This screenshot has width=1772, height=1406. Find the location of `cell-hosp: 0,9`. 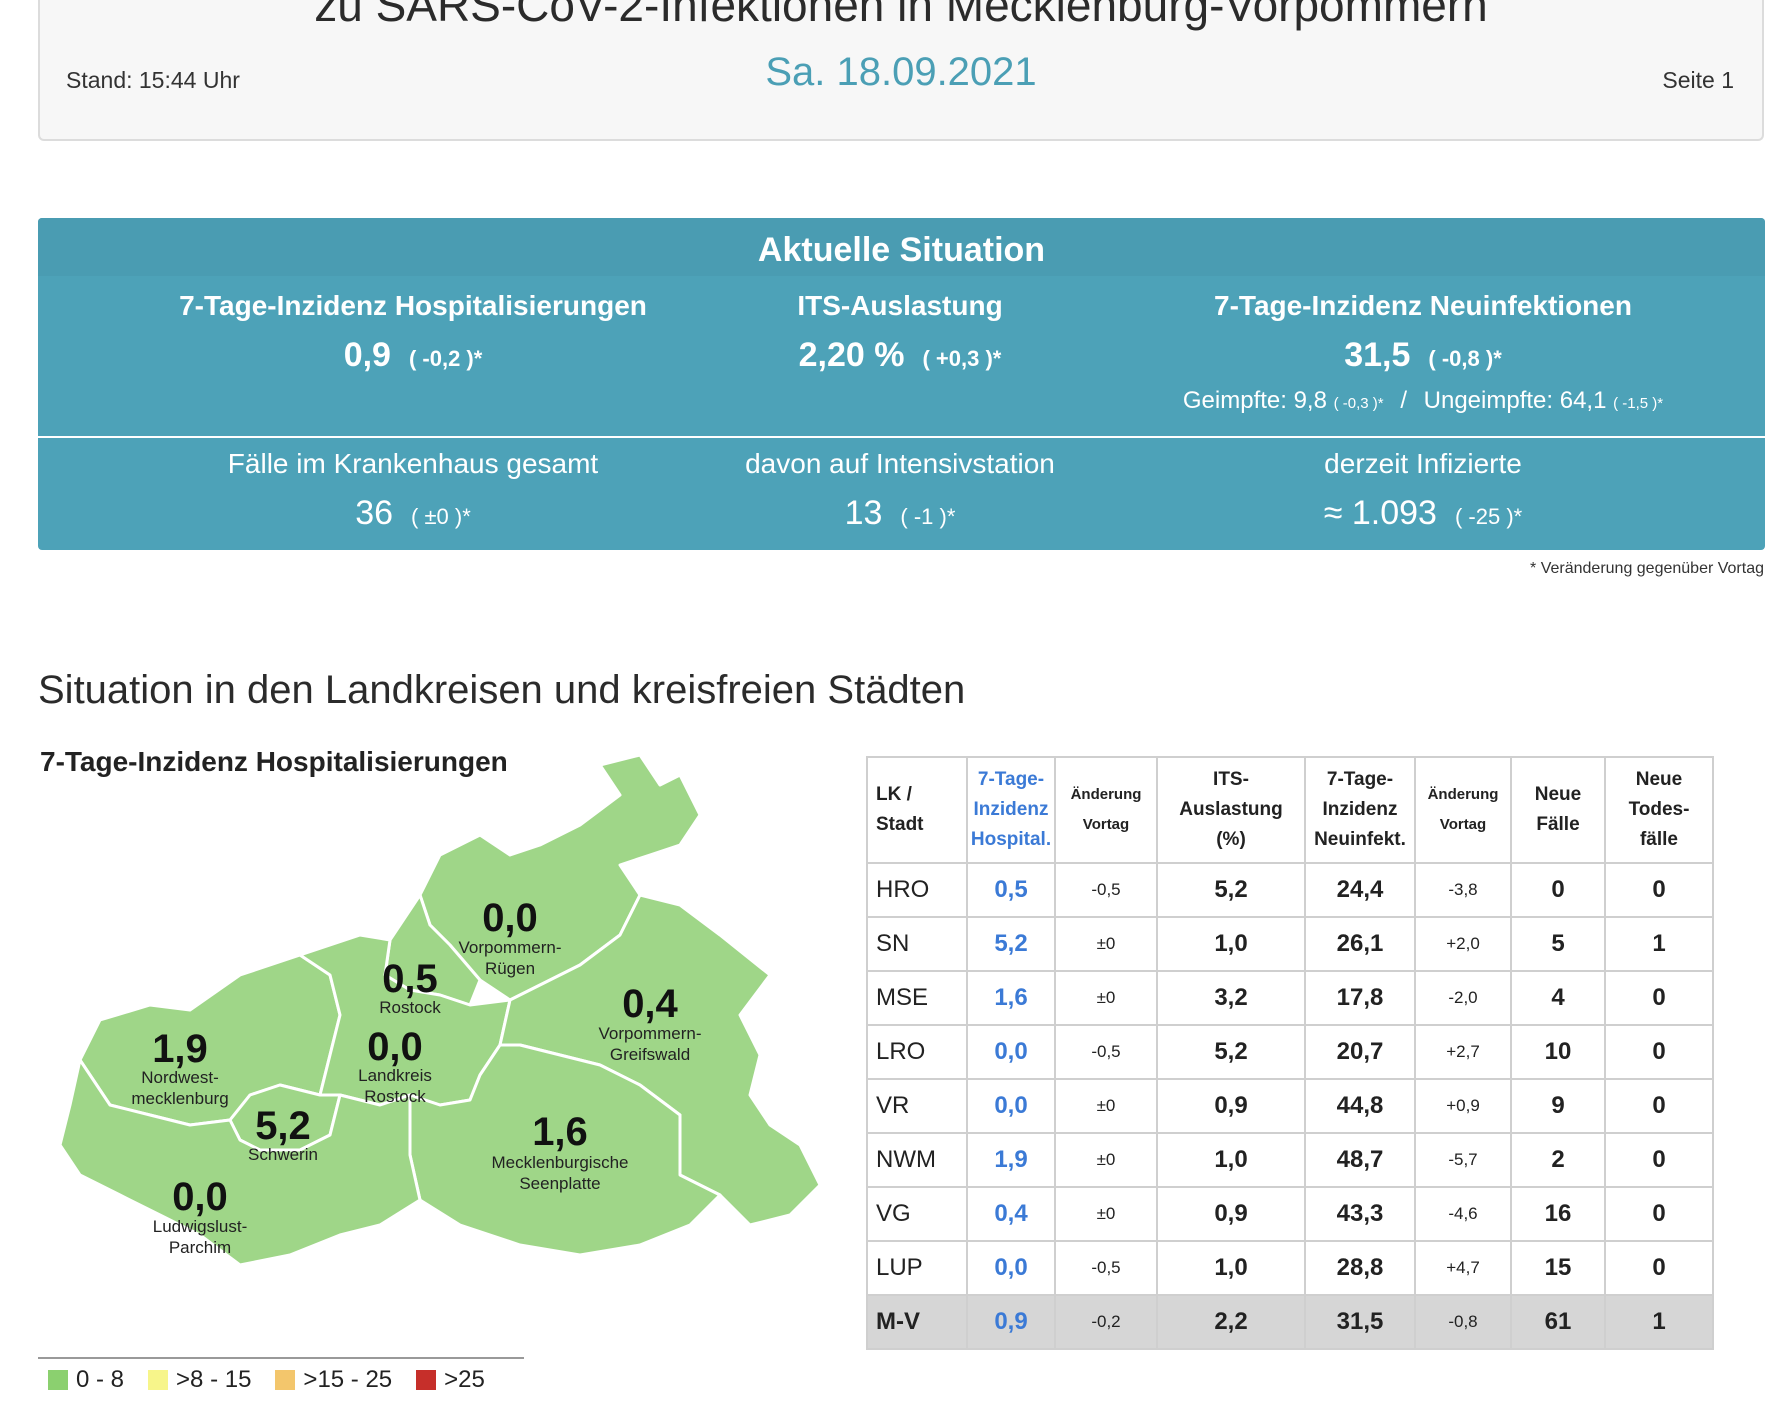

cell-hosp: 0,9 is located at coordinates (1011, 1322).